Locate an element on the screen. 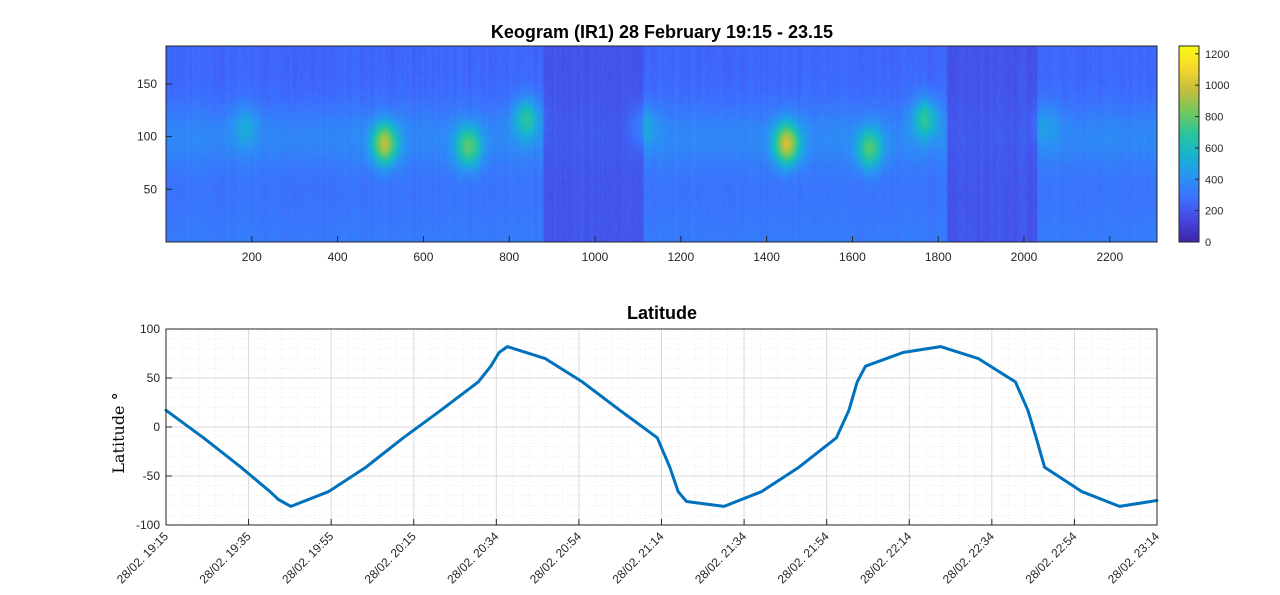  latitude-x-tick-label: 28/02. 21:54 is located at coordinates (803, 557).